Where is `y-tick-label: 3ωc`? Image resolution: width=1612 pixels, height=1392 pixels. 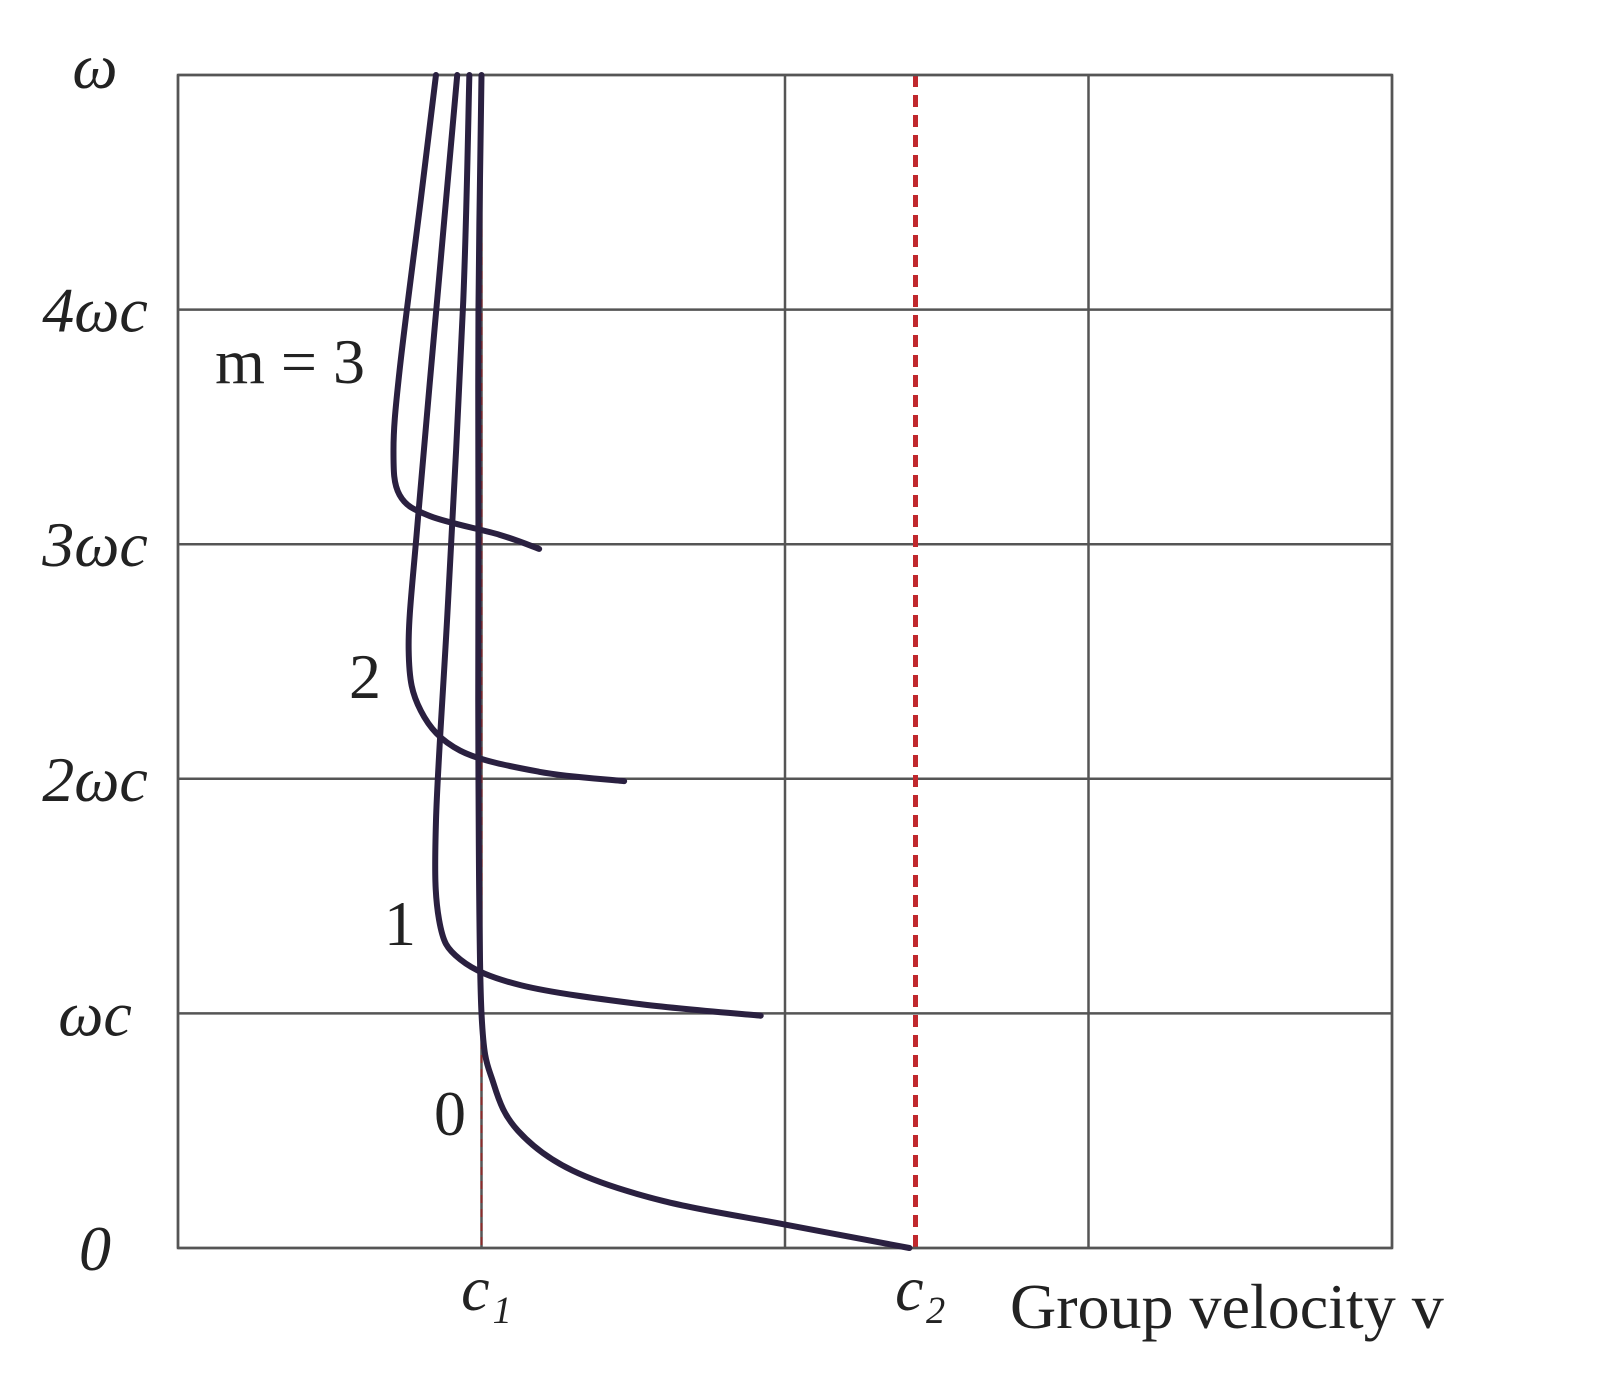
y-tick-label: 3ωc is located at coordinates (94, 544).